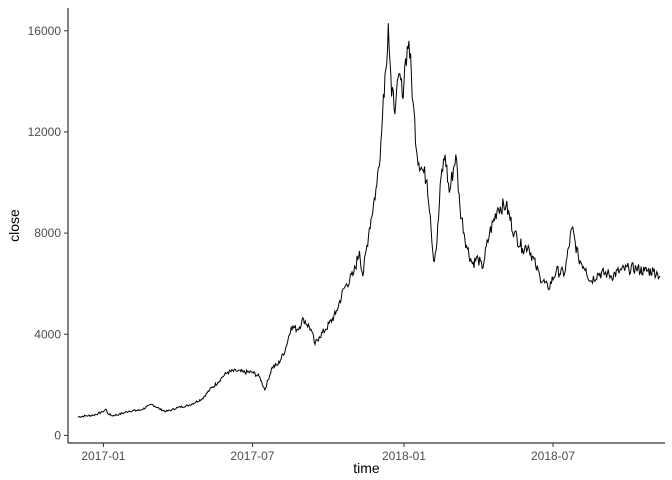  Describe the element at coordinates (14, 225) in the screenshot. I see `y-axis-title: close` at that location.